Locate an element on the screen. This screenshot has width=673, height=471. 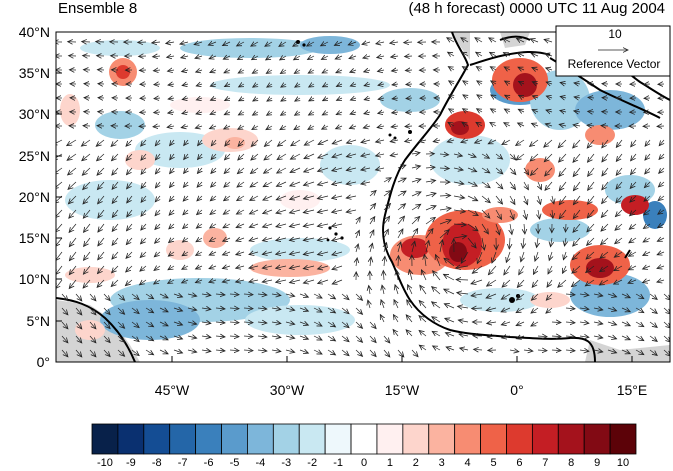
y-tick-label: 20°N is located at coordinates (34, 197).